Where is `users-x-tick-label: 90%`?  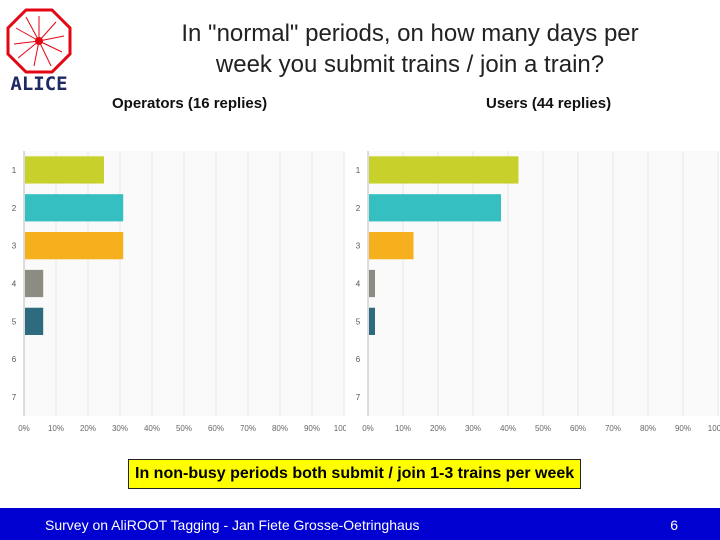
users-x-tick-label: 90% is located at coordinates (683, 428).